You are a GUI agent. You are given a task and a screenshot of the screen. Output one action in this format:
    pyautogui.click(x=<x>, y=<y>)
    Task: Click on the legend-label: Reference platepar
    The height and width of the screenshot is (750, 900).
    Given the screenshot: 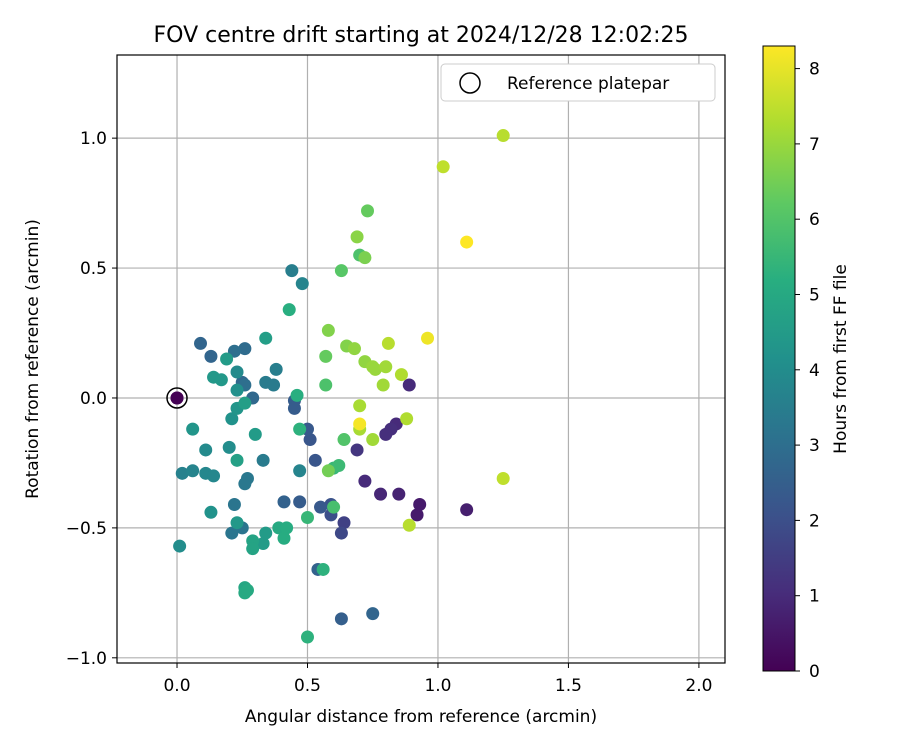 What is the action you would take?
    pyautogui.click(x=588, y=84)
    